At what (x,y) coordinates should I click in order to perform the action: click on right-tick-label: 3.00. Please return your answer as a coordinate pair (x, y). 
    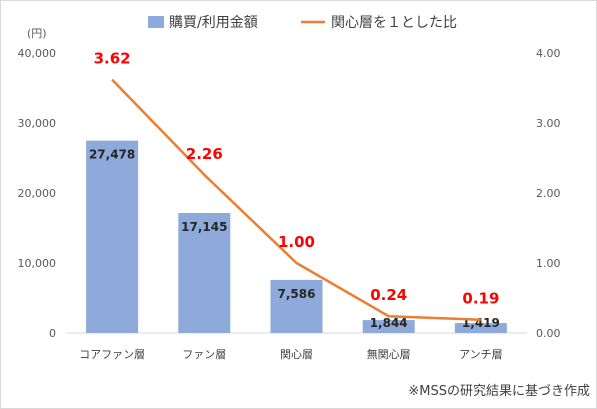
    Looking at the image, I should click on (548, 123).